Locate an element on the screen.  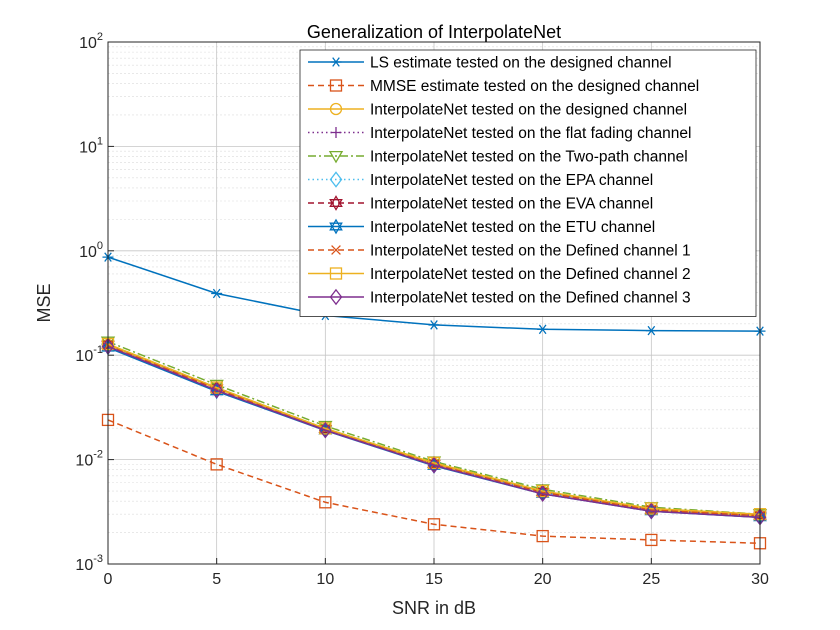
x-tick-label: 20 is located at coordinates (543, 579).